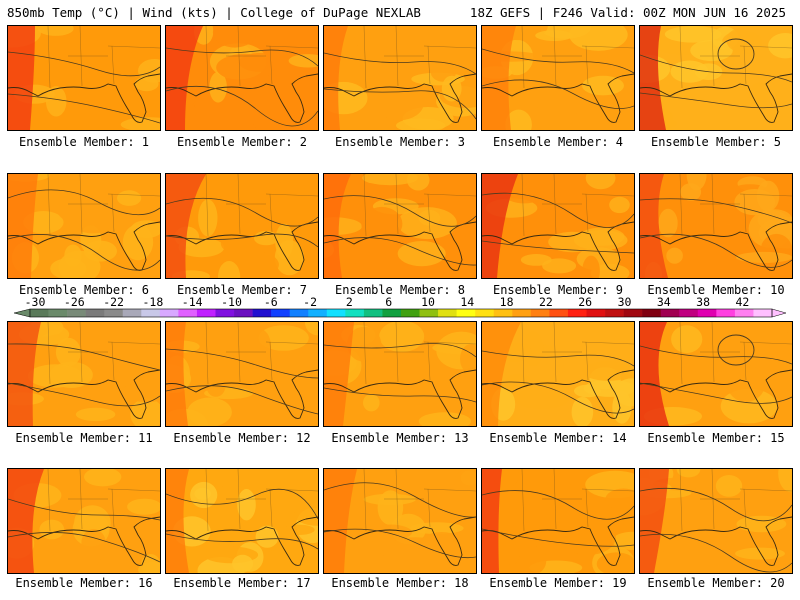  What do you see at coordinates (113, 302) in the screenshot?
I see `colorbar-tick-label: -22` at bounding box center [113, 302].